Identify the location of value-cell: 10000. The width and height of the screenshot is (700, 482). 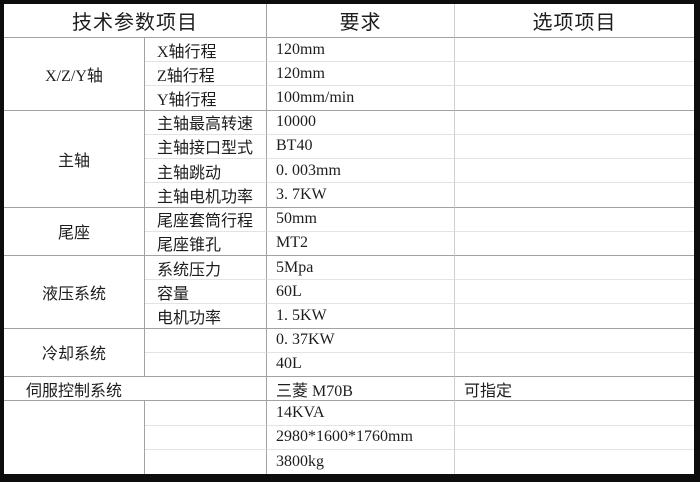
(361, 122).